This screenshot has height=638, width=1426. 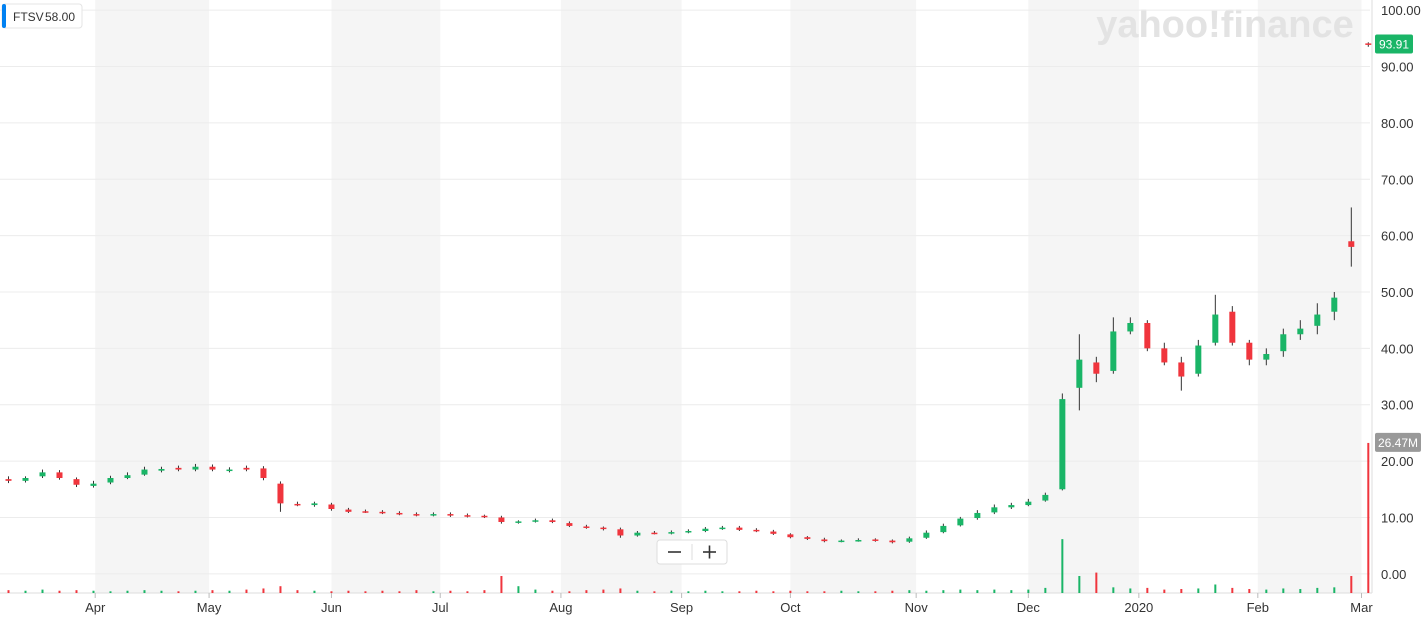 What do you see at coordinates (1397, 517) in the screenshot?
I see `y-tick-label: 10.00` at bounding box center [1397, 517].